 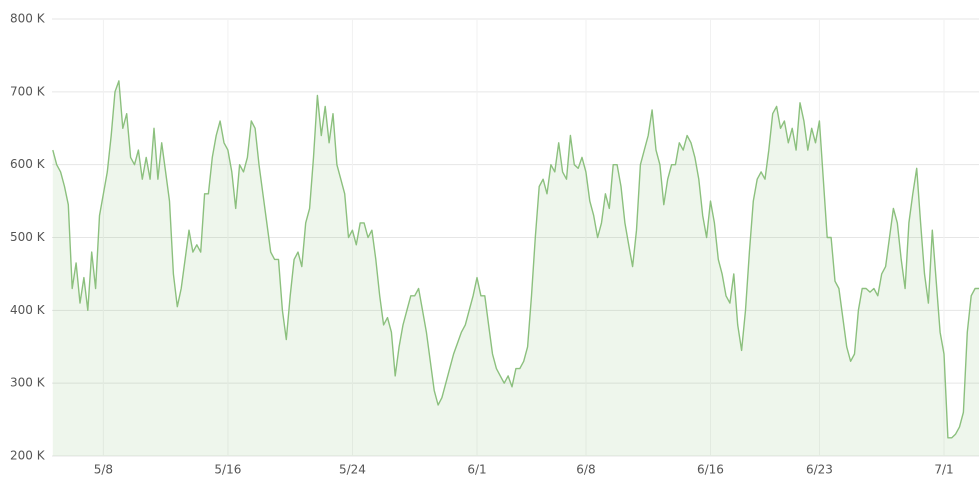 What do you see at coordinates (585, 470) in the screenshot?
I see `x-tick-label: 6/8` at bounding box center [585, 470].